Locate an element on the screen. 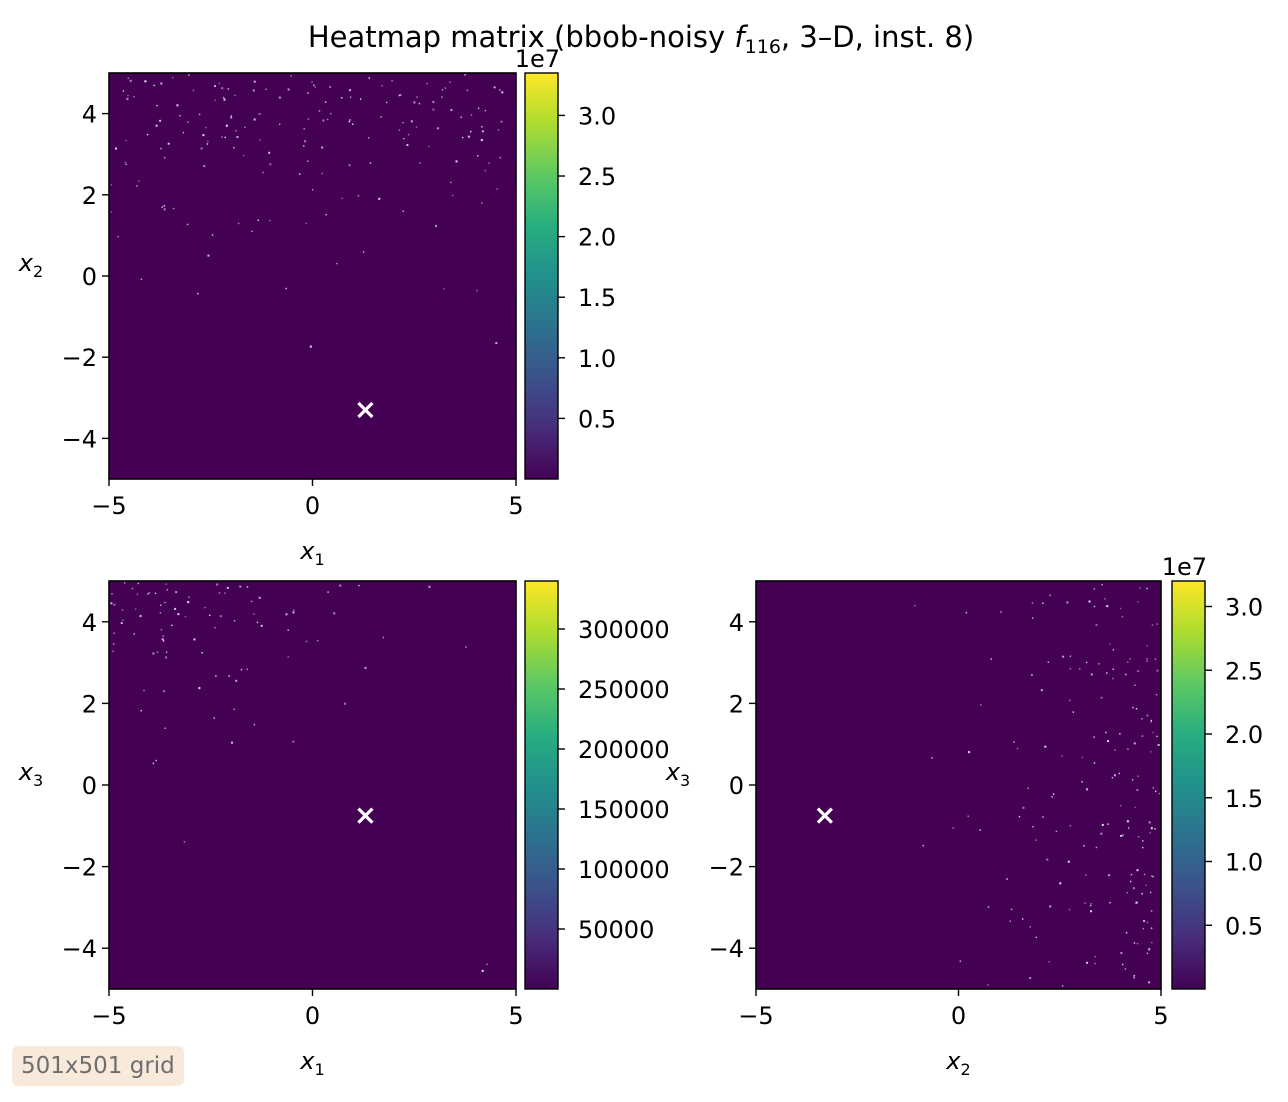 Image resolution: width=1288 pixels, height=1102 pixels. grid-size-badge: 501x501 grid is located at coordinates (98, 1066).